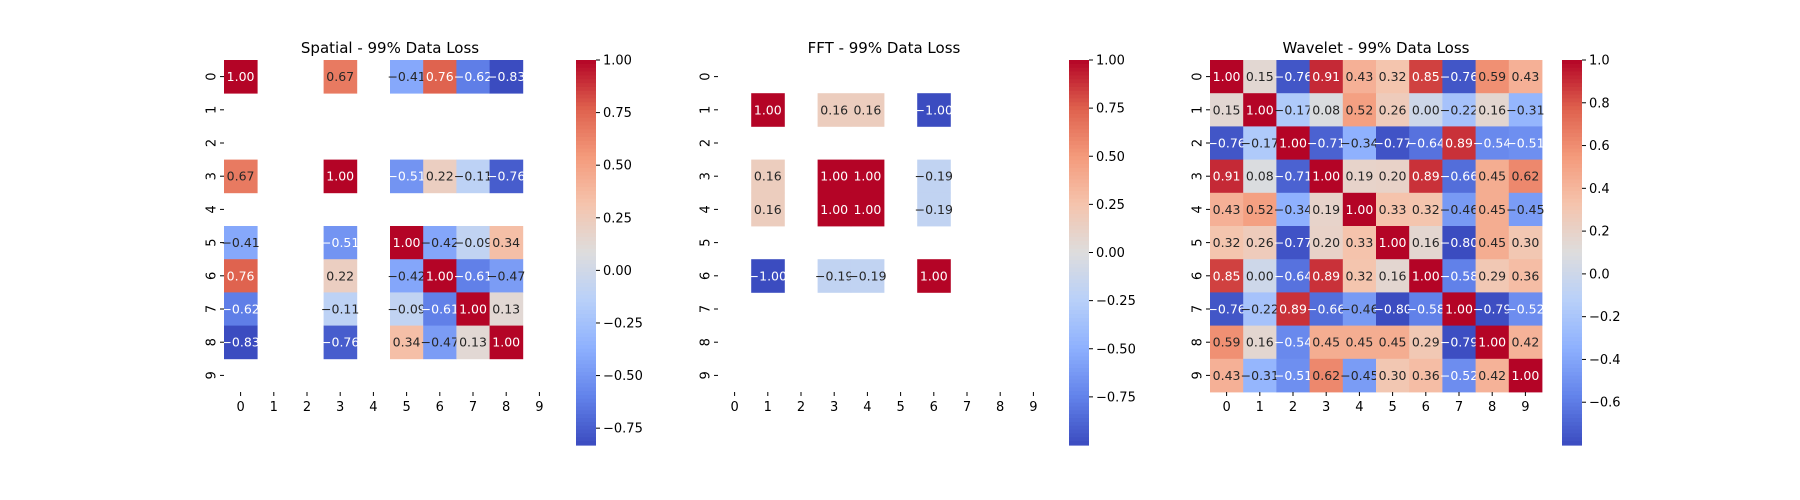 This screenshot has height=500, width=1800. I want to click on cell-value-label: −0.76, so click(1293, 76).